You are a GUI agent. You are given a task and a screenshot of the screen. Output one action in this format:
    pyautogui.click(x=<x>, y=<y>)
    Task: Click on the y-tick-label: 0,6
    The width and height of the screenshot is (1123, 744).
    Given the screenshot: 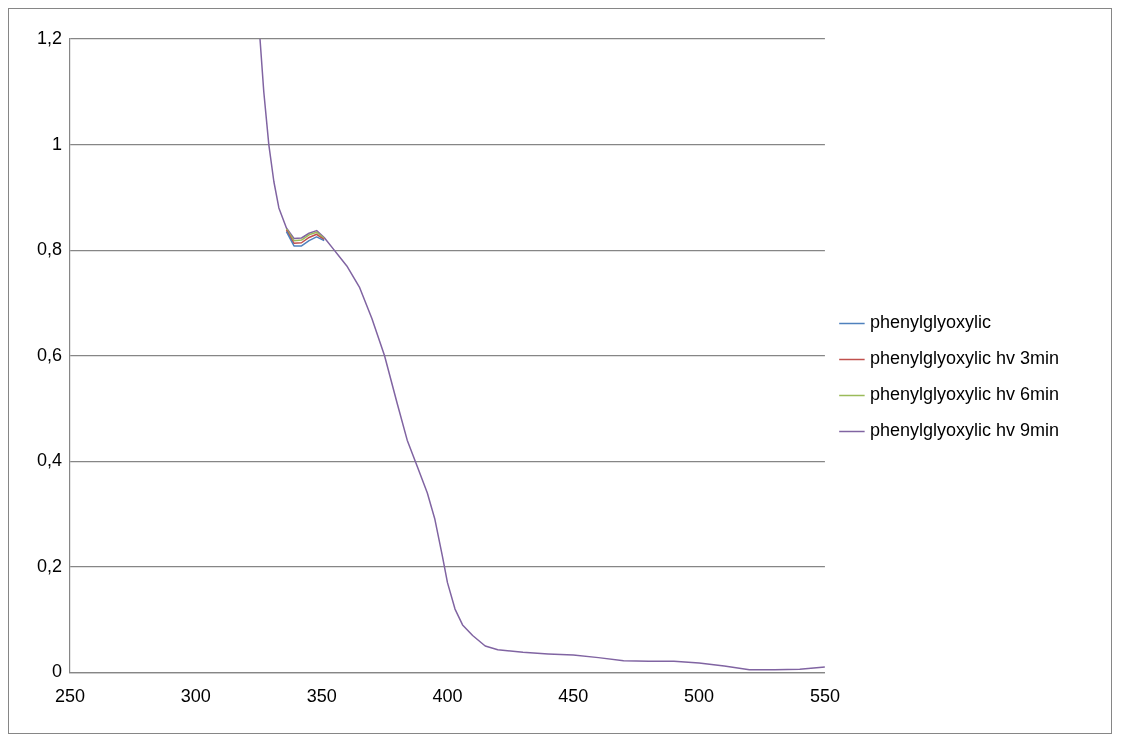 What is the action you would take?
    pyautogui.click(x=49, y=354)
    